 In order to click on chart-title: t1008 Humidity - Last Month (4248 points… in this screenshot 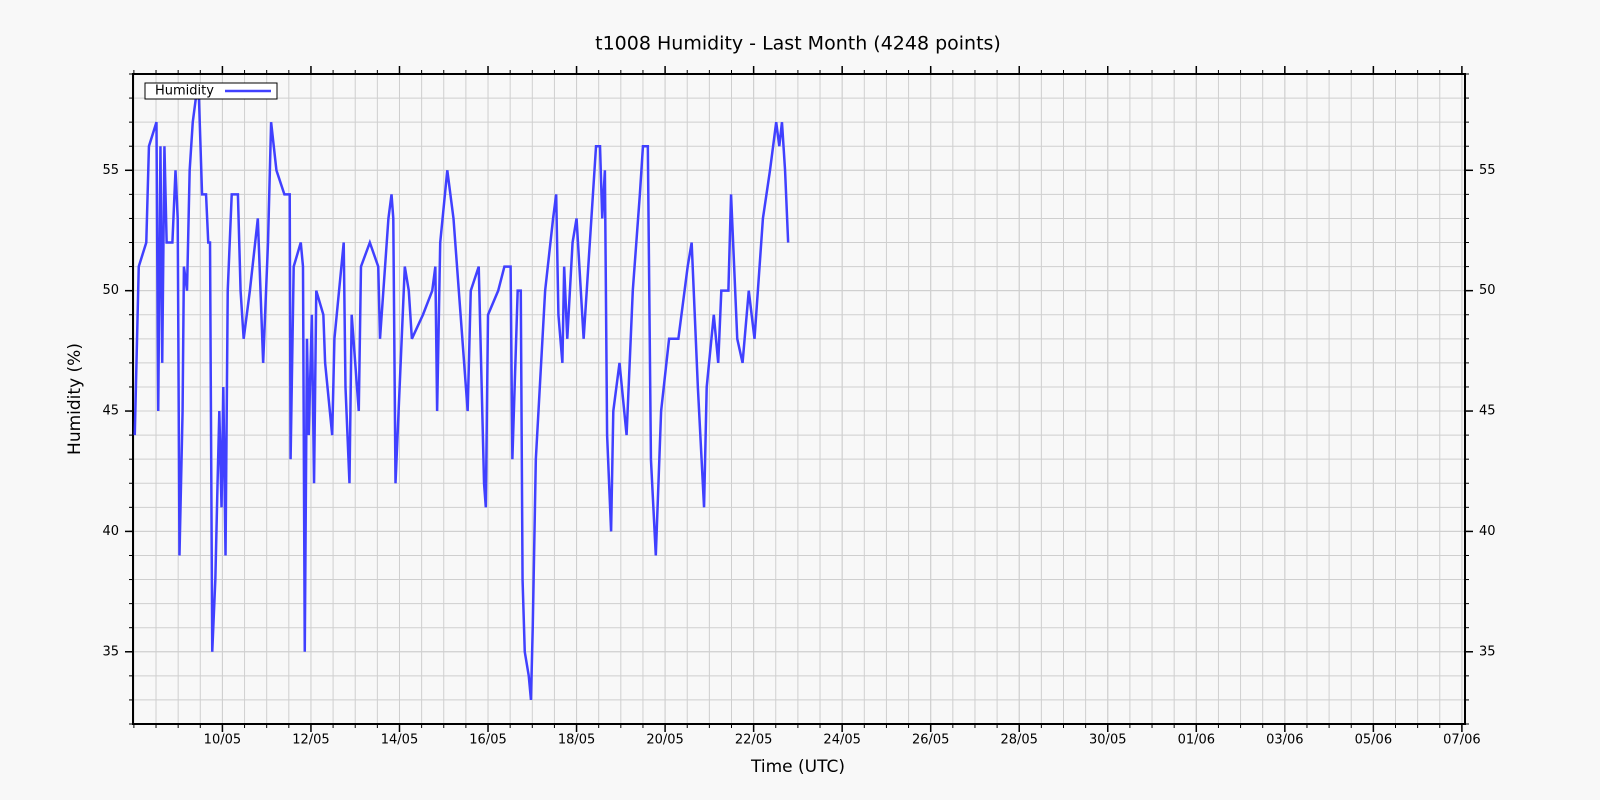, I will do `click(798, 44)`.